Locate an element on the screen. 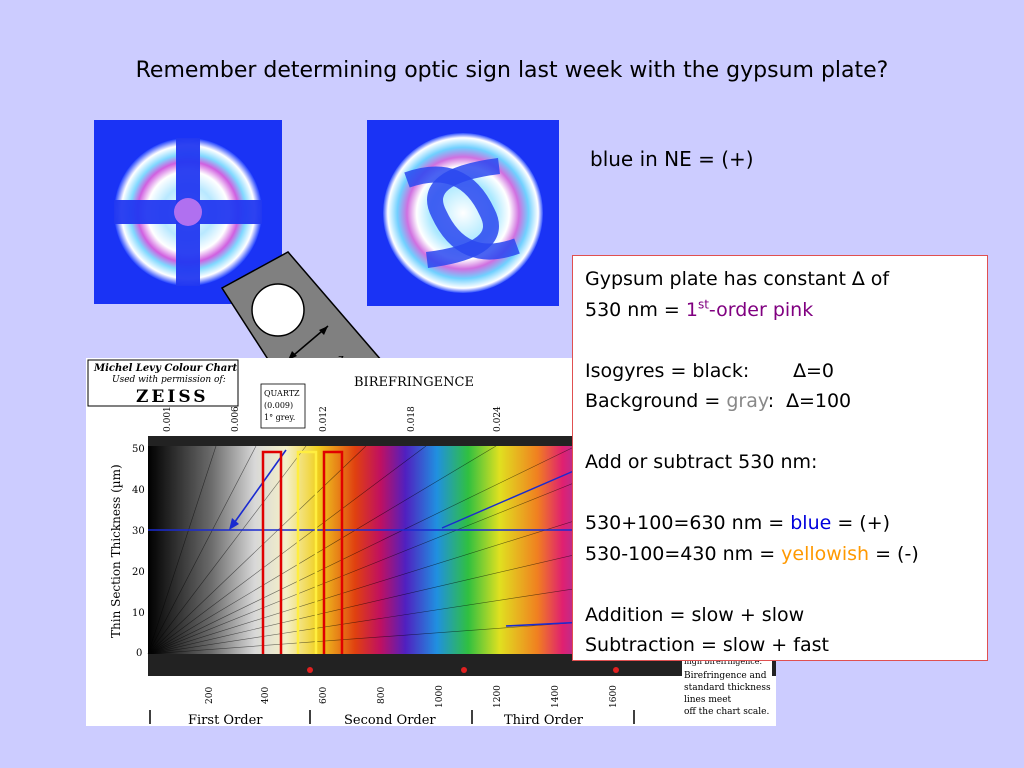 The image size is (1024, 768). ytick: 0 is located at coordinates (139, 653).